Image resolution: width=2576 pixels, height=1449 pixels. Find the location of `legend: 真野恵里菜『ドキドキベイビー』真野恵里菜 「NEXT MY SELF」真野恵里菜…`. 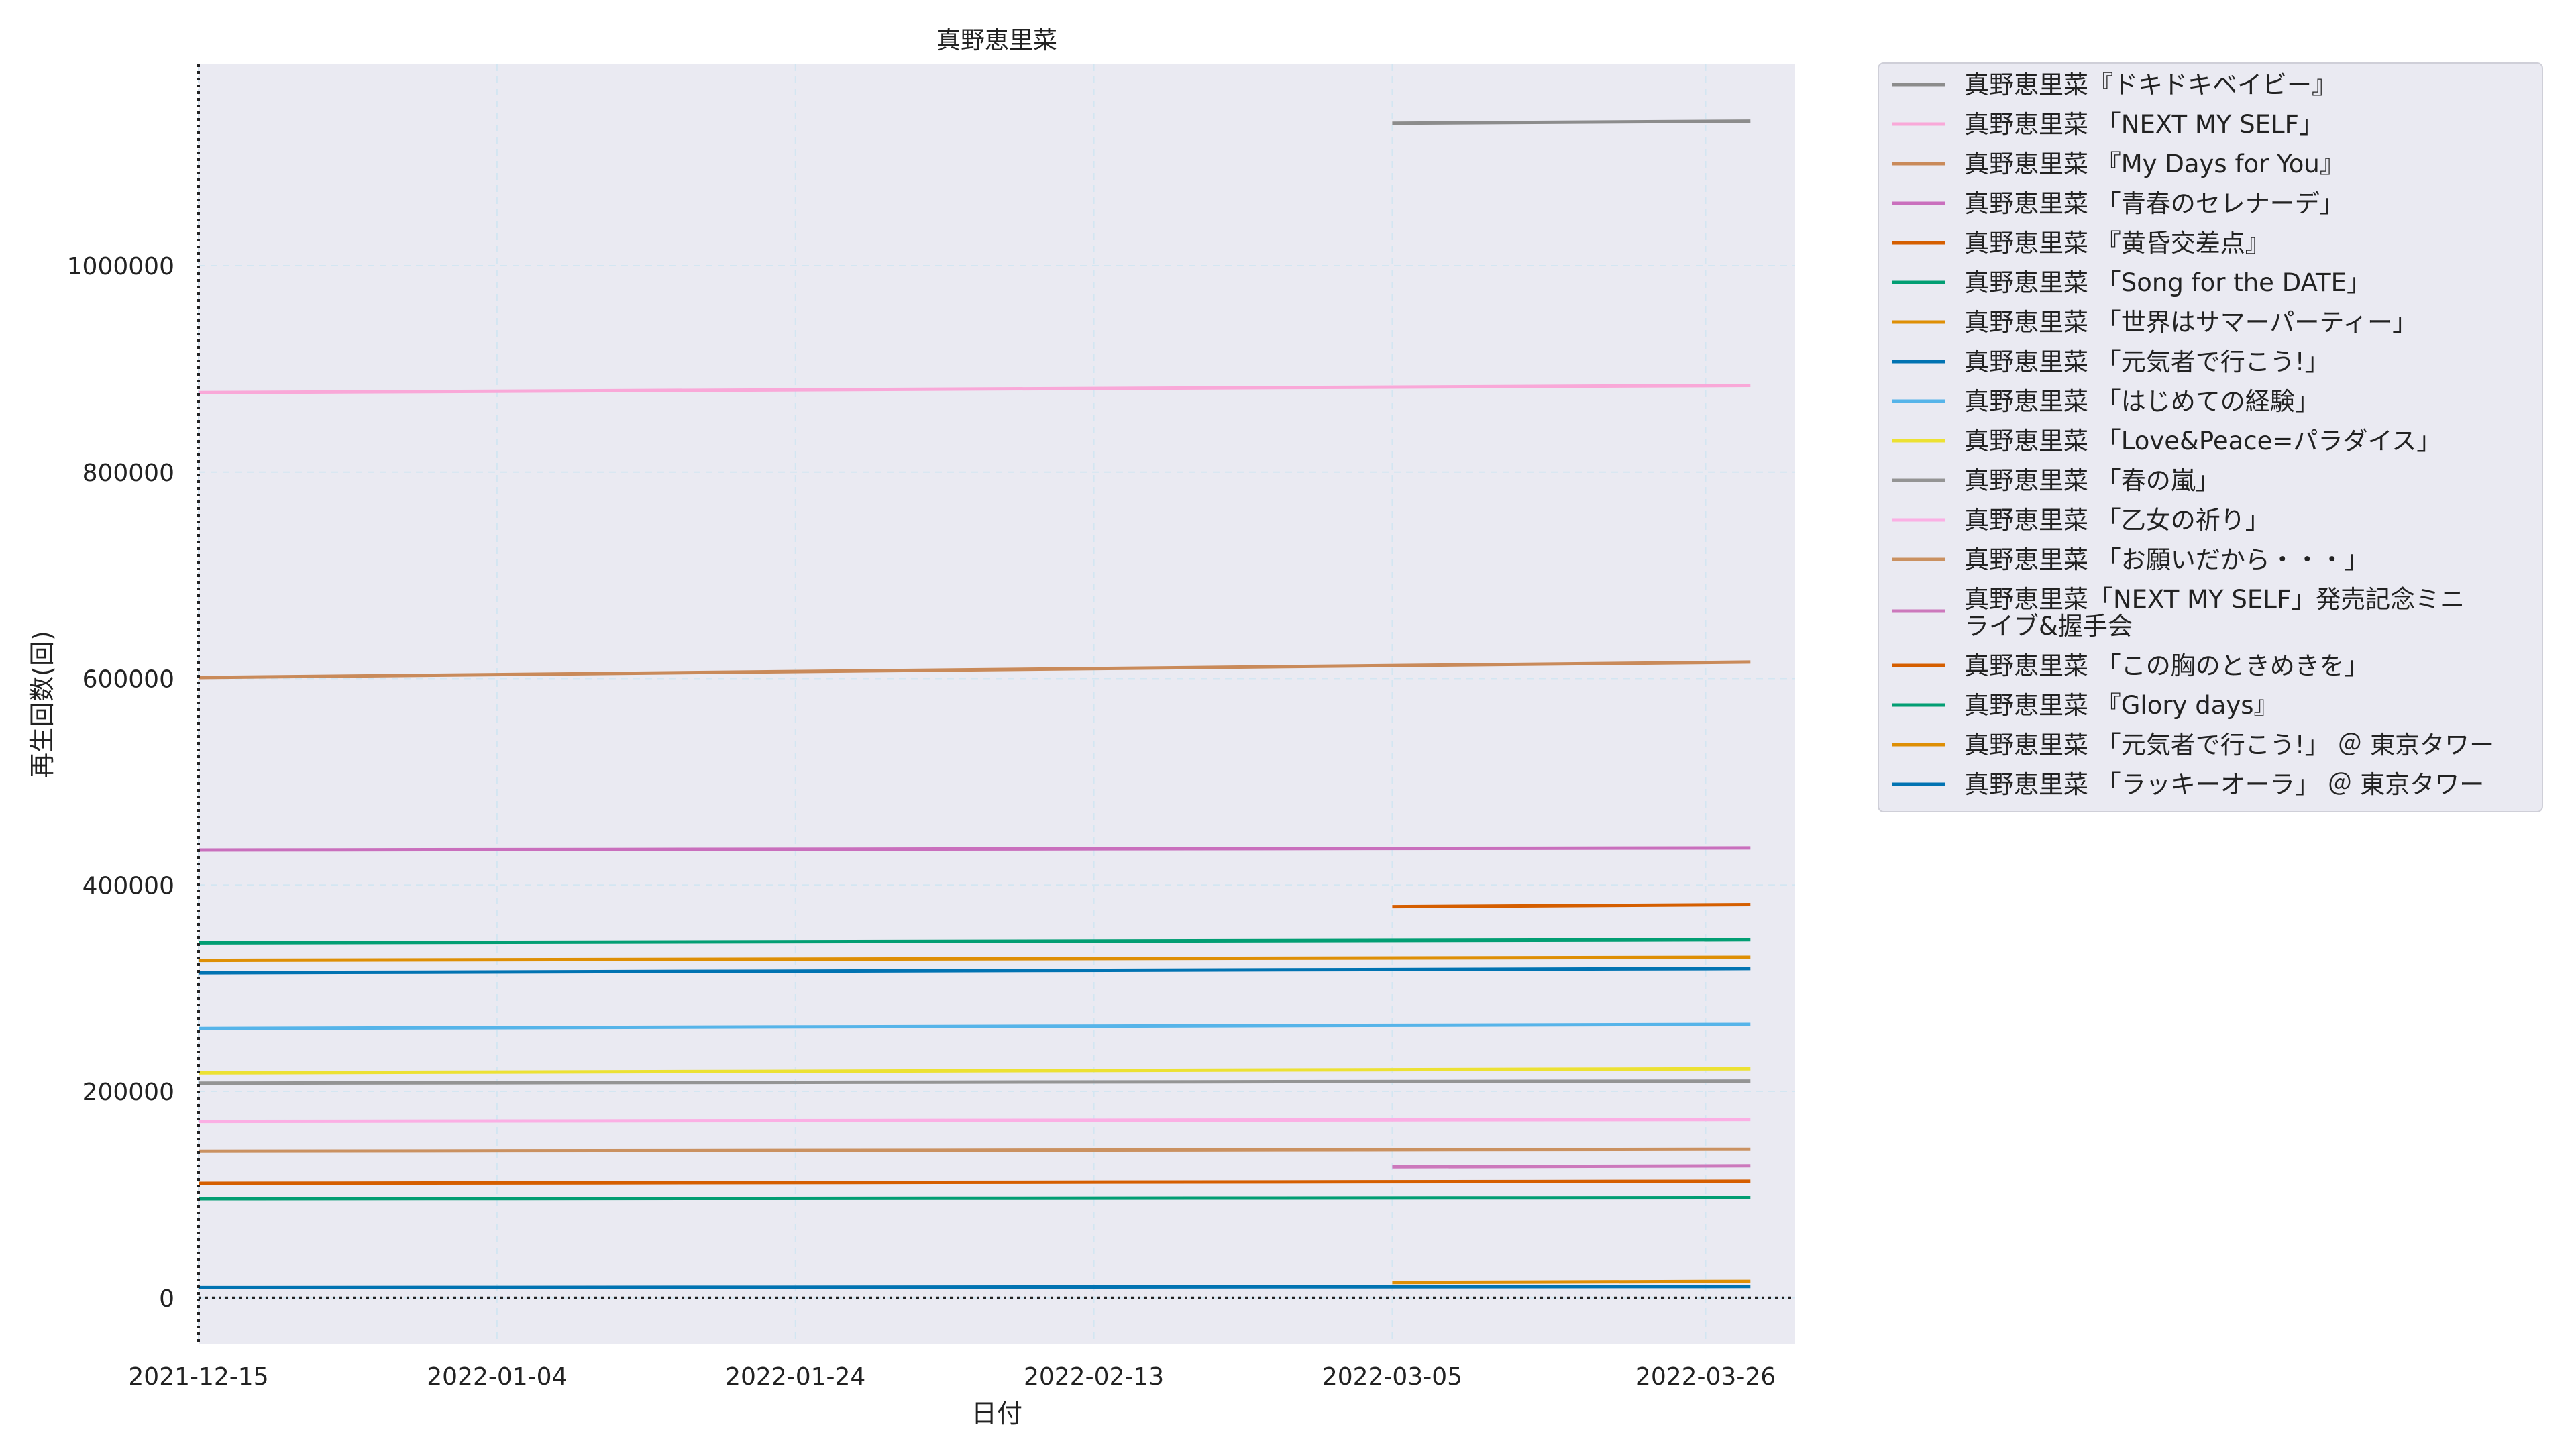

legend: 真野恵里菜『ドキドキベイビー』真野恵里菜 「NEXT MY SELF」真野恵里菜… is located at coordinates (2210, 437).